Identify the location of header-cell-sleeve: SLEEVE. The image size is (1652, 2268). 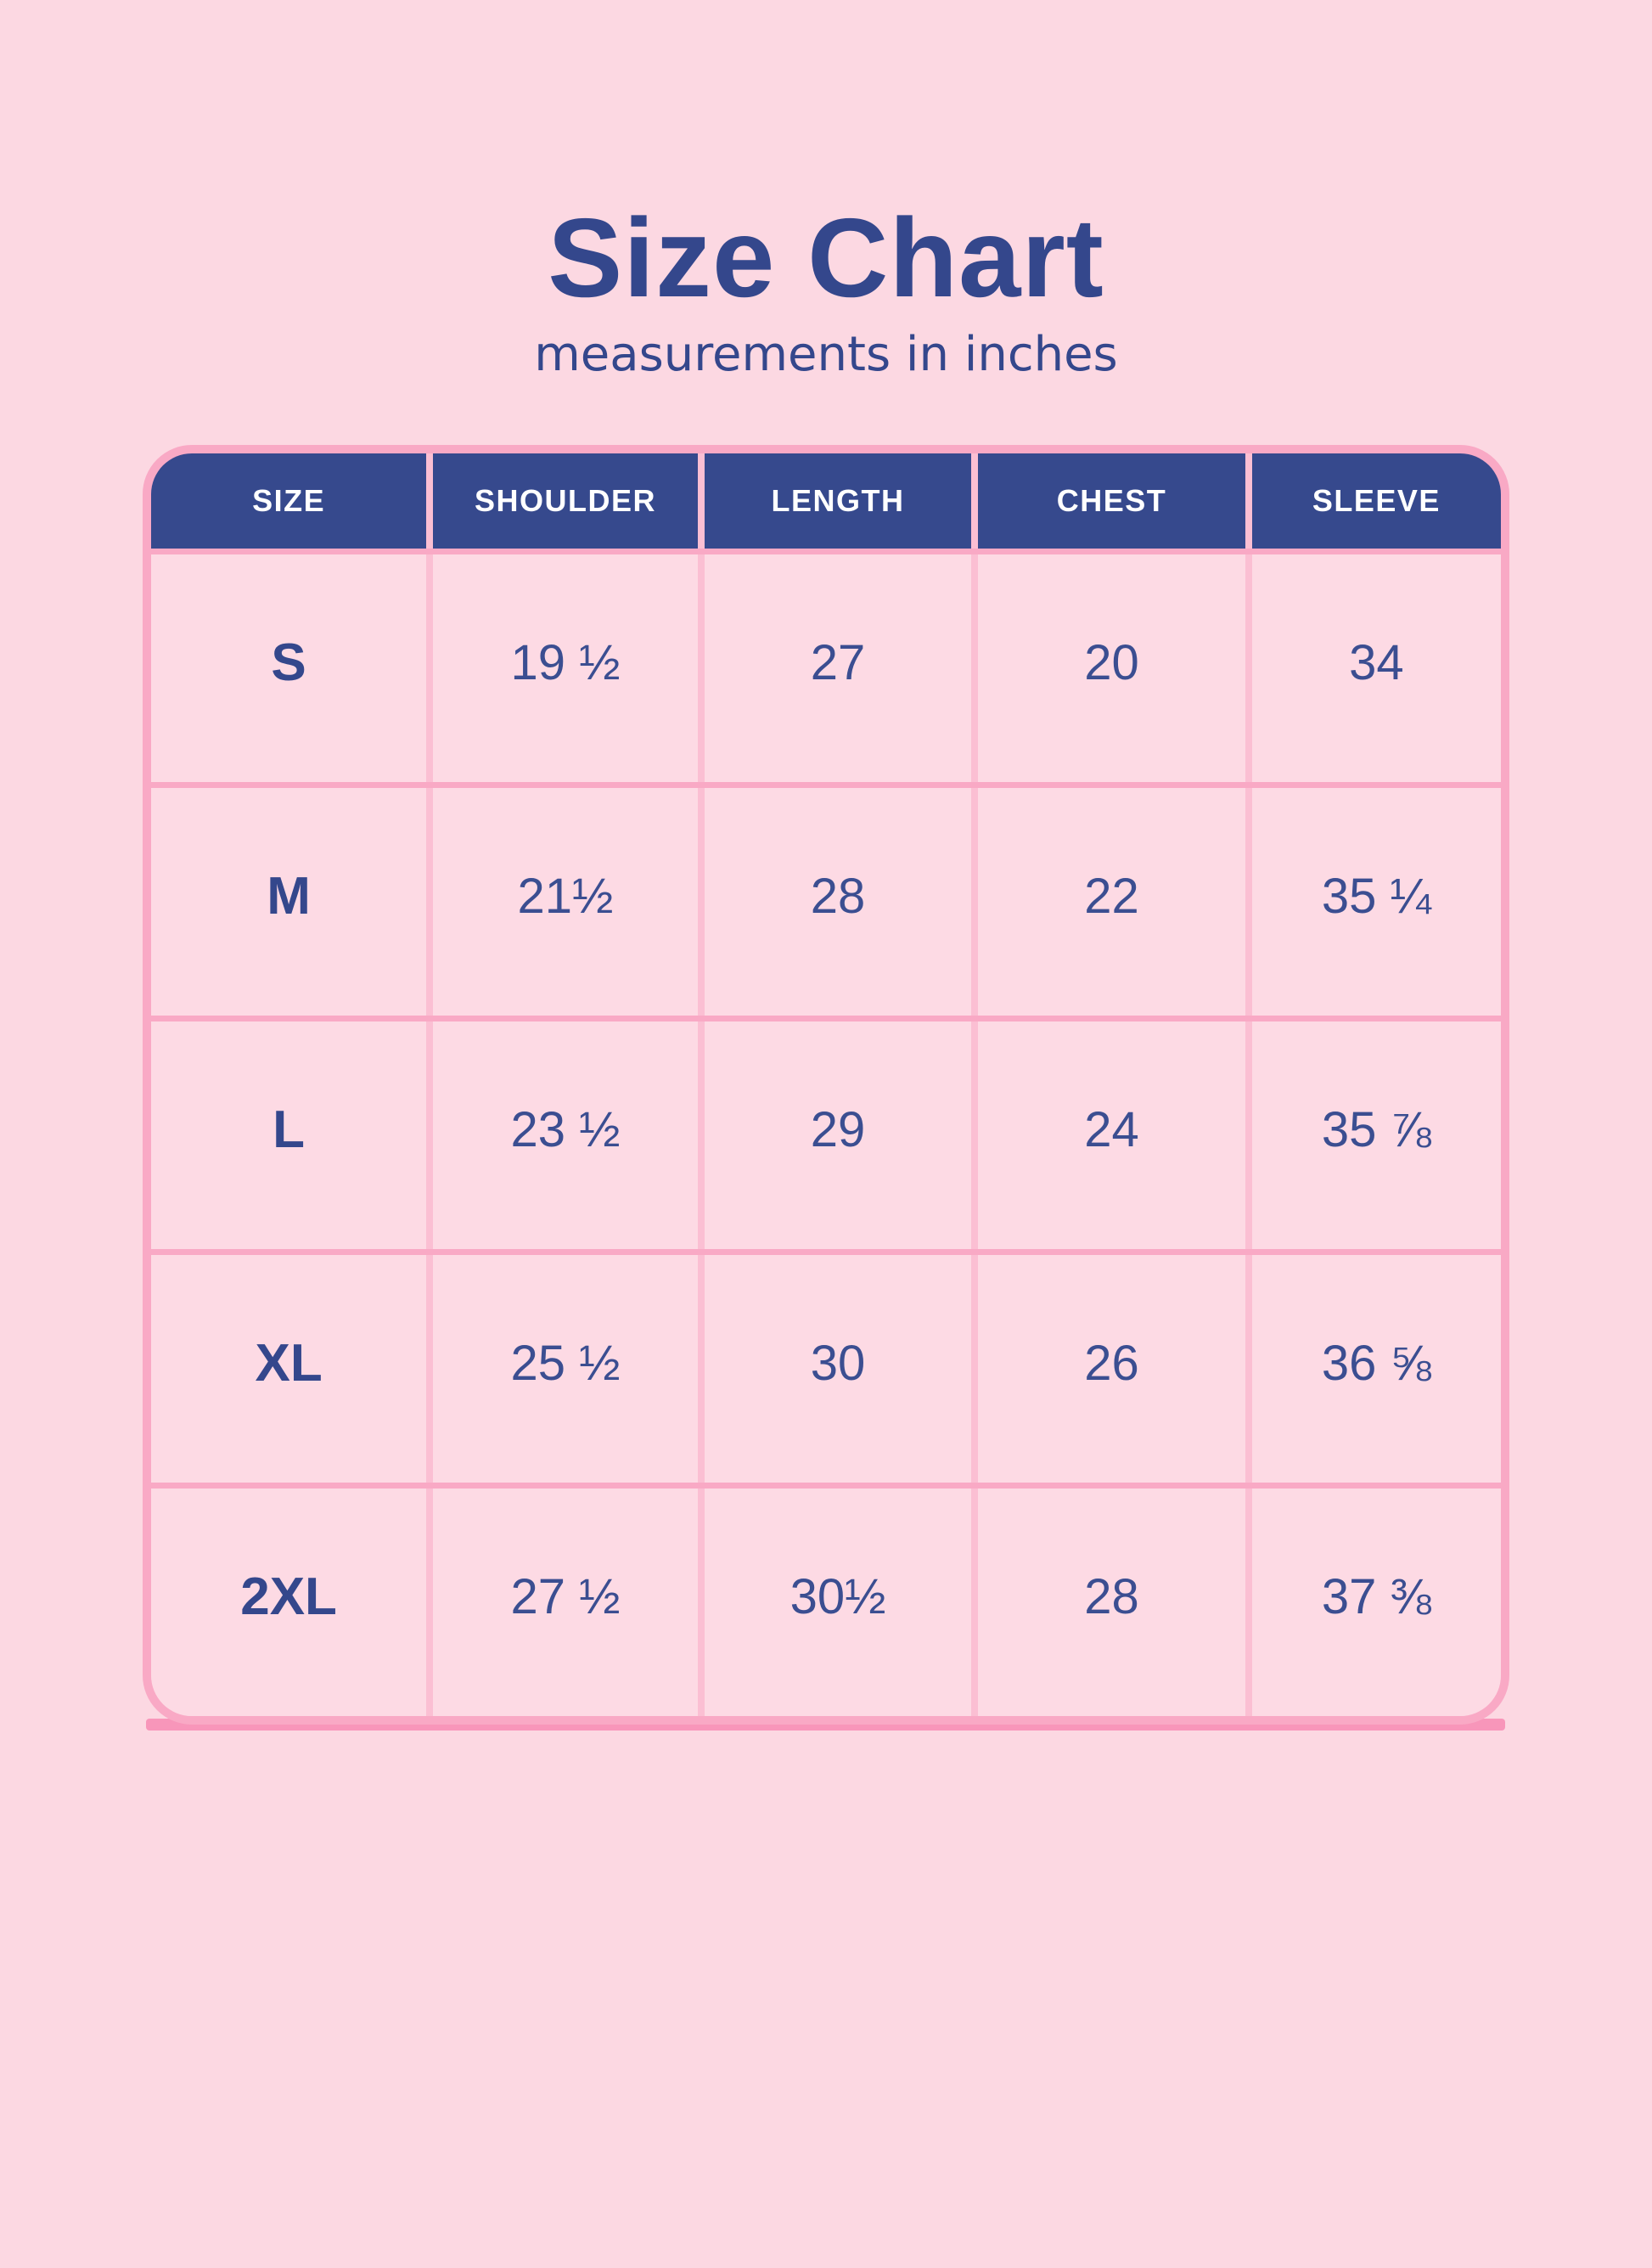
(1376, 501).